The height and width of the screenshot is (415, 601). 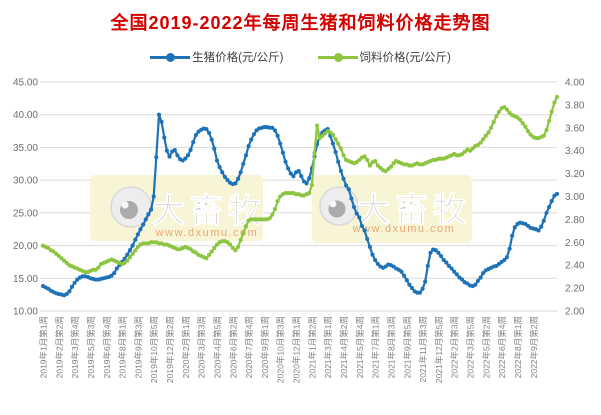 What do you see at coordinates (518, 347) in the screenshot?
I see `x-axis-tick-label: 2022年8月第1周` at bounding box center [518, 347].